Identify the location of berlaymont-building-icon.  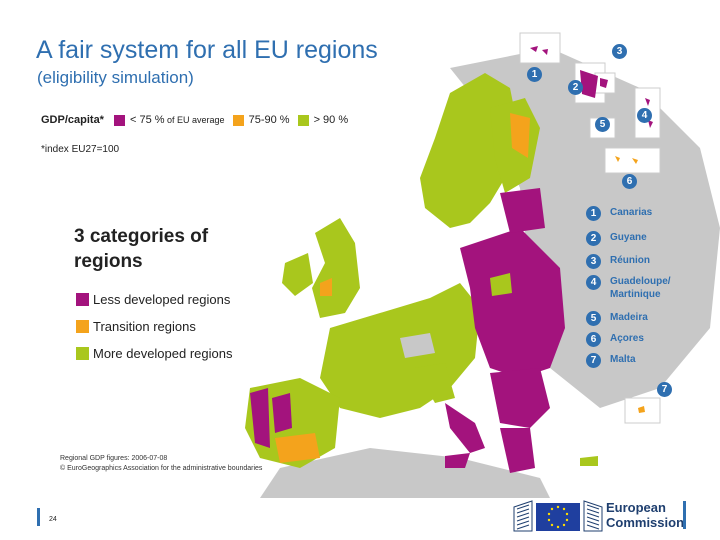
(558, 516).